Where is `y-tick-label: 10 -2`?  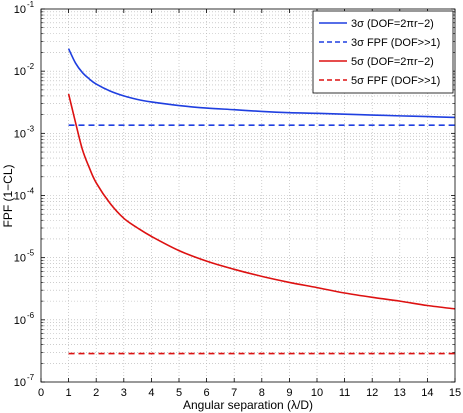 y-tick-label: 10 -2 is located at coordinates (24, 70).